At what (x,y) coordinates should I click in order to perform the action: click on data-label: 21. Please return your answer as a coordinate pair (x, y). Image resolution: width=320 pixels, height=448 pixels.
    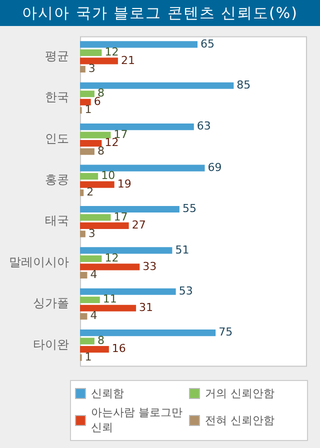
    Looking at the image, I should click on (127, 60).